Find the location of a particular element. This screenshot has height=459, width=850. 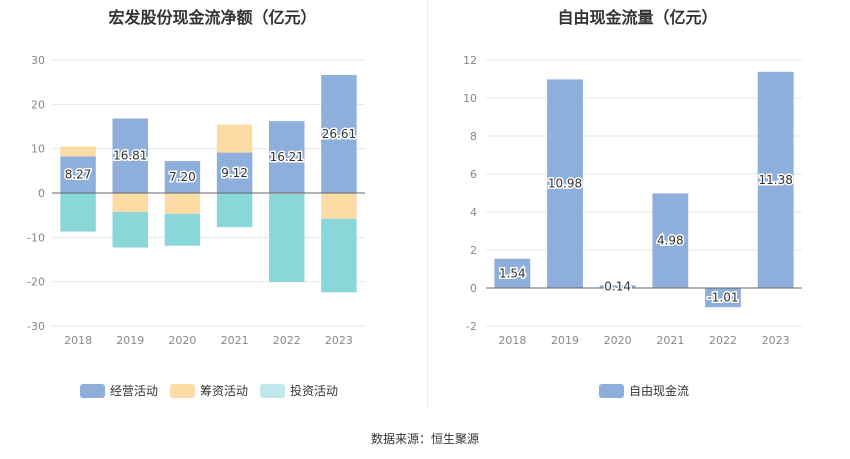

left-y-tick-label: -10 is located at coordinates (36, 237).